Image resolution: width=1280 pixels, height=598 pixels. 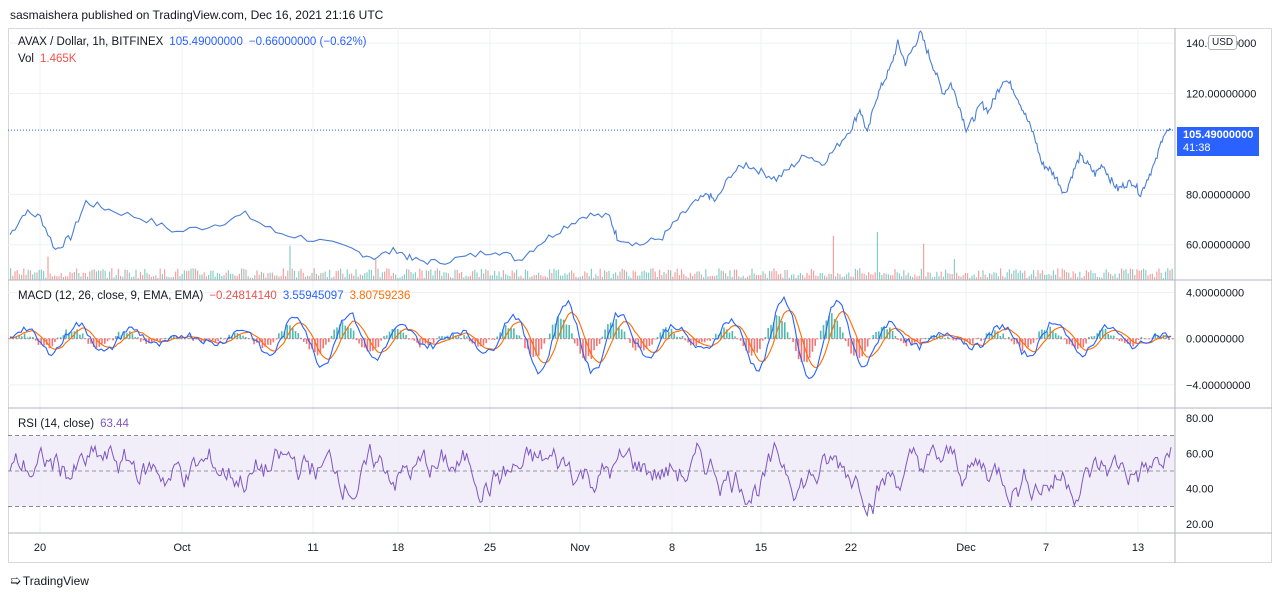 I want to click on symbol-label: AVAX / Dollar, 1h, BITFINEX, so click(x=91, y=42).